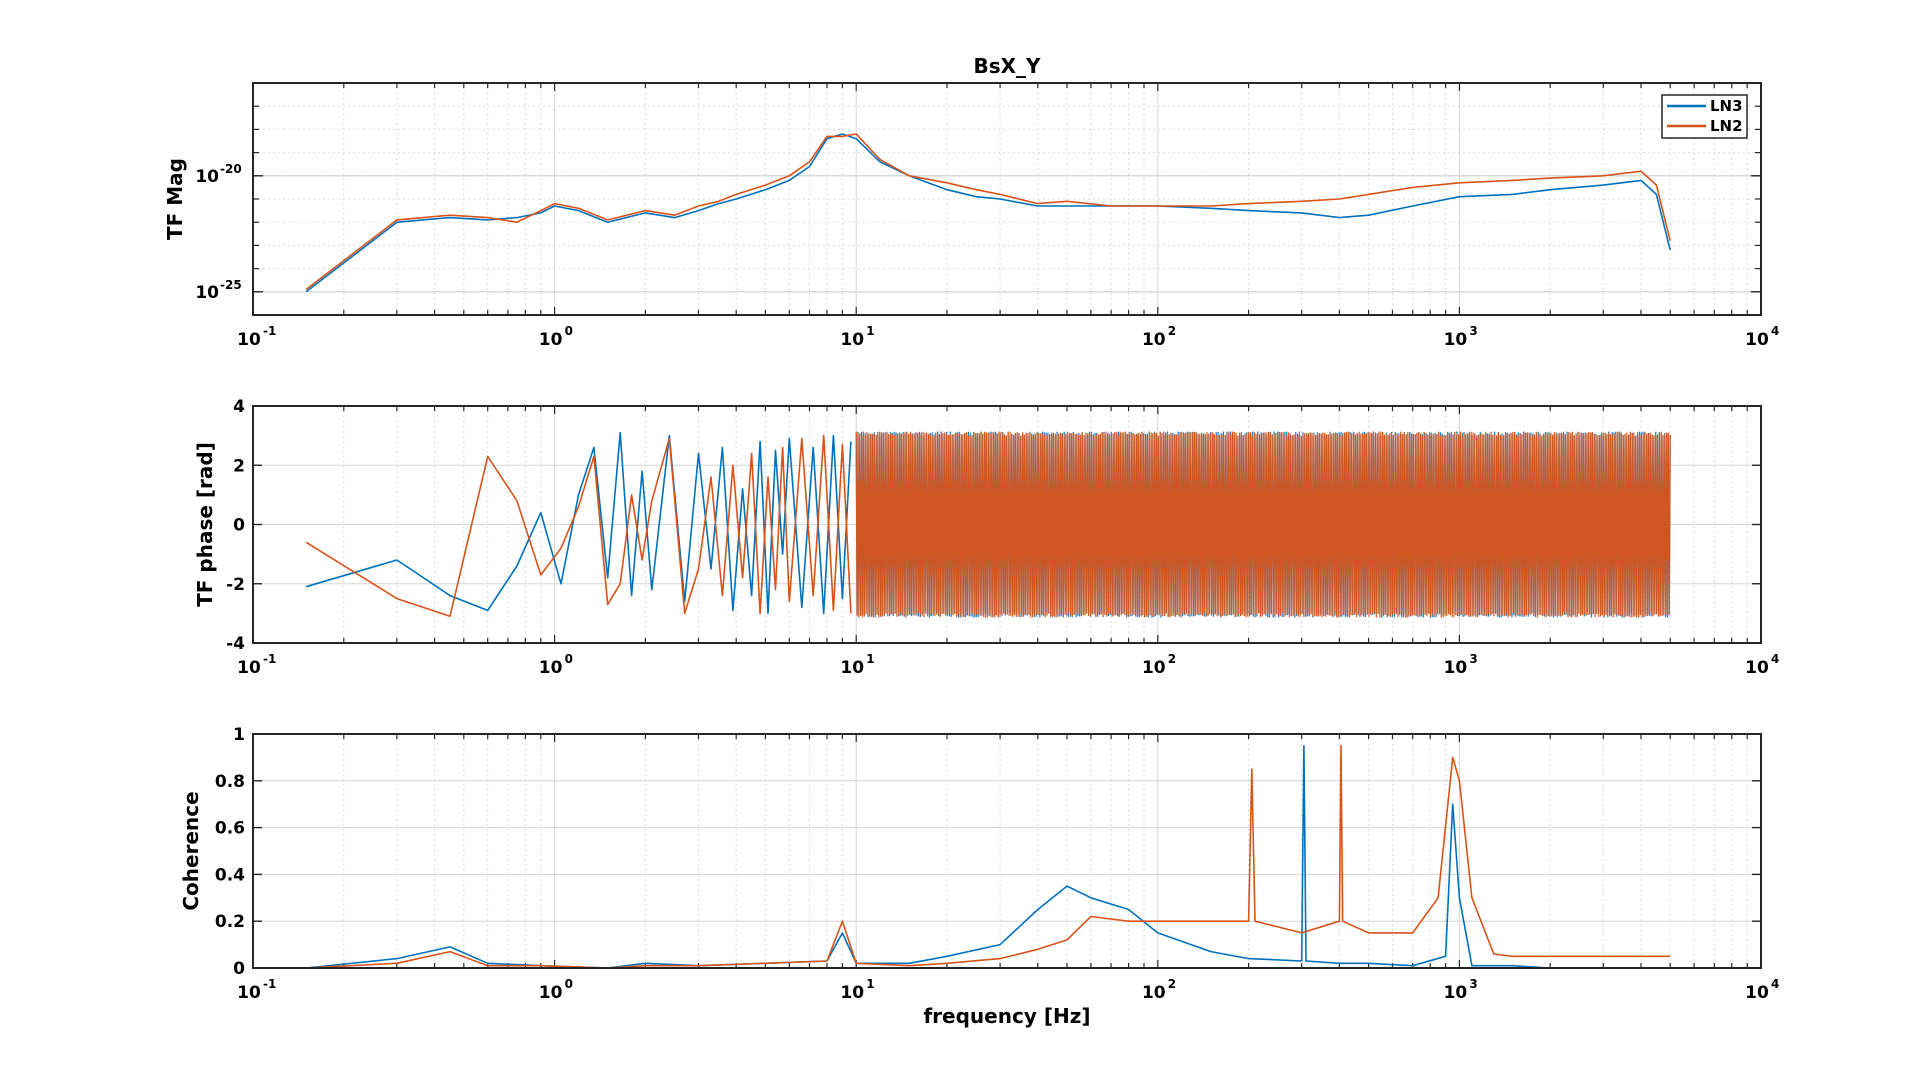  I want to click on x-axis-label: frequency [Hz], so click(1006, 1016).